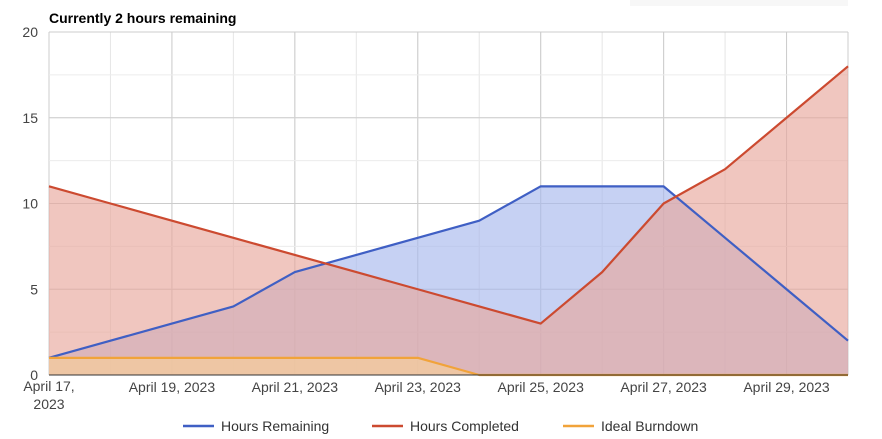 The height and width of the screenshot is (439, 882). Describe the element at coordinates (275, 426) in the screenshot. I see `legend-label-hours-remaining: Hours Remaining` at that location.